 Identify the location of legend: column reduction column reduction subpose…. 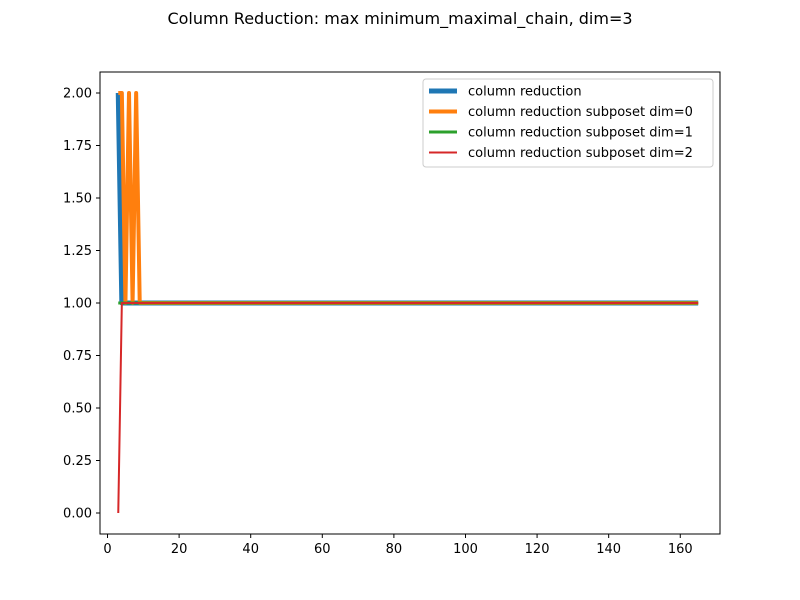
(568, 123).